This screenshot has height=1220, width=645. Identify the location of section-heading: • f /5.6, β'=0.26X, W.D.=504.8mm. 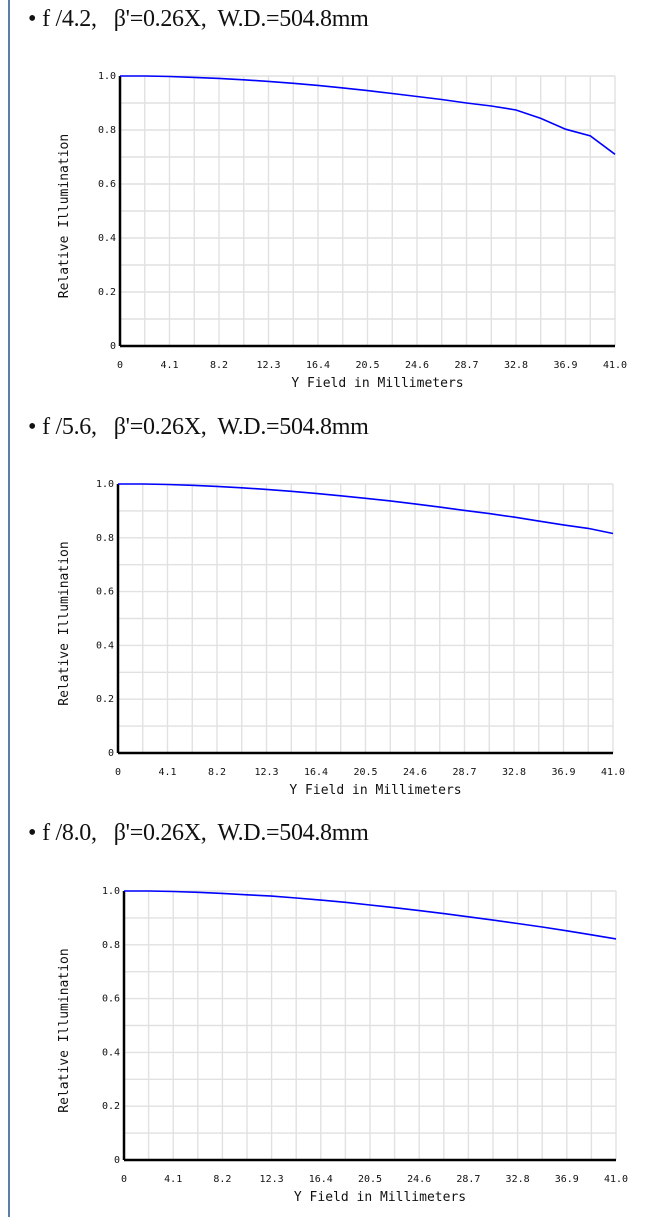
(198, 427).